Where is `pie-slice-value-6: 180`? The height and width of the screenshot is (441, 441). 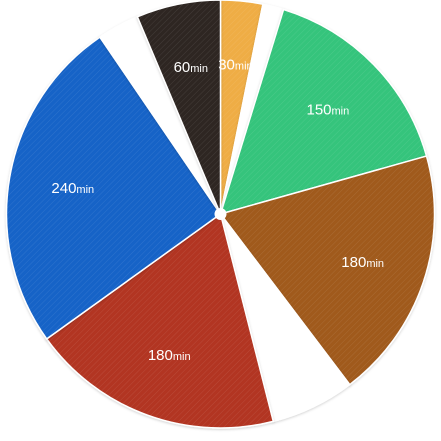
pie-slice-value-6: 180 is located at coordinates (160, 355).